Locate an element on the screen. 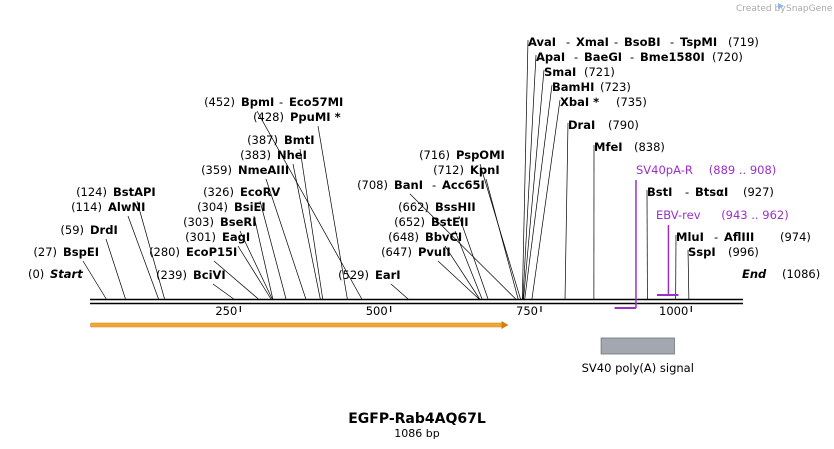 This screenshot has height=449, width=834. enzyme-name-bts-i: BtsαI is located at coordinates (711, 192).